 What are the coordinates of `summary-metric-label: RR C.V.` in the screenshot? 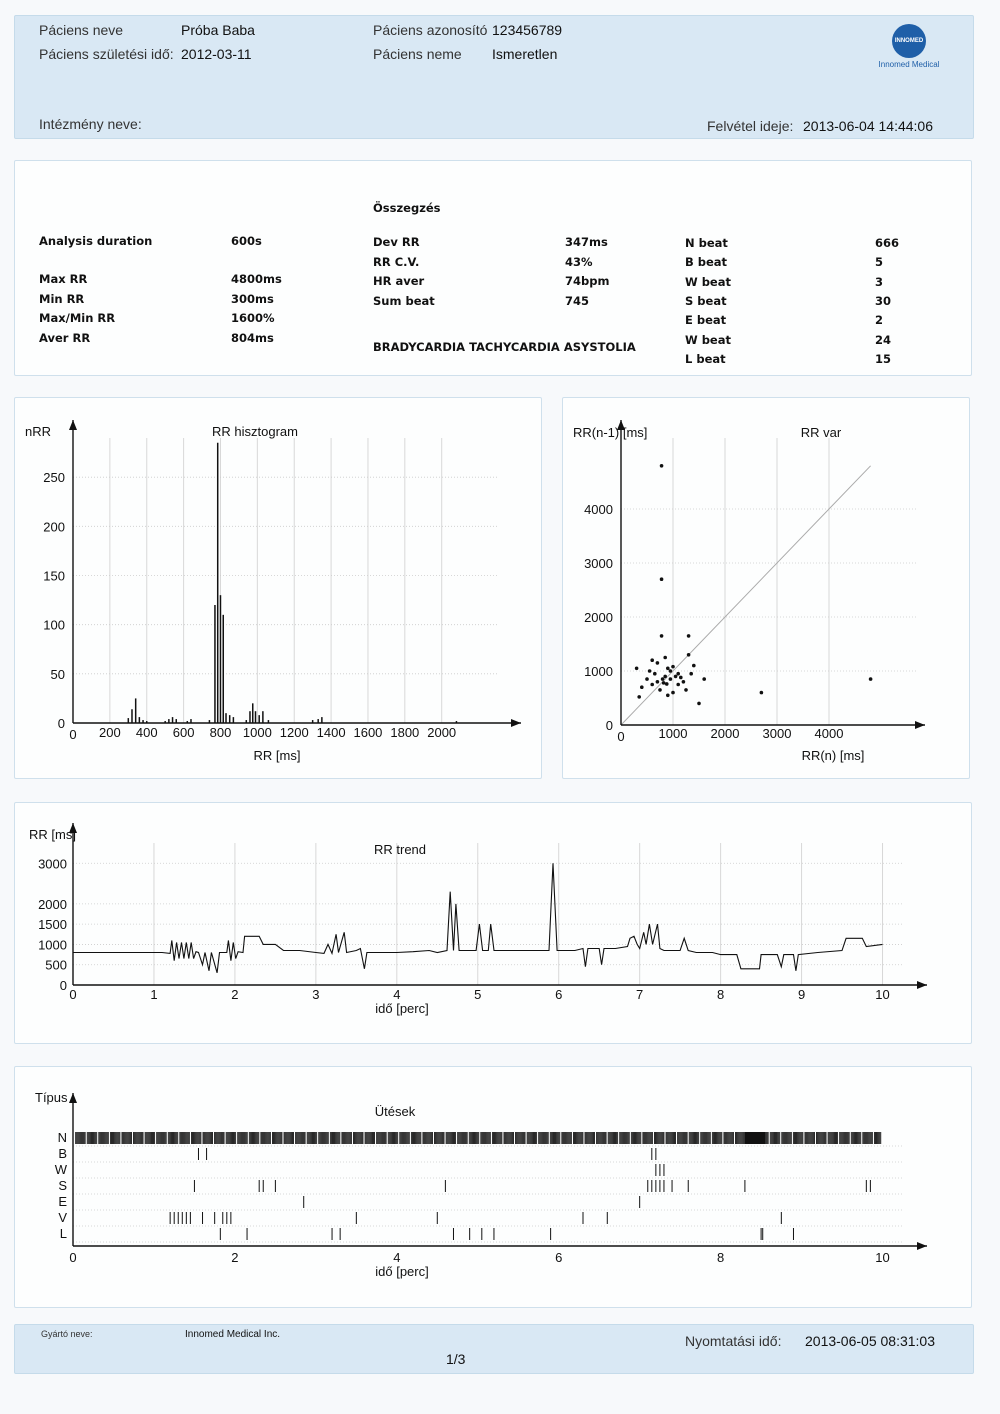 It's located at (396, 261).